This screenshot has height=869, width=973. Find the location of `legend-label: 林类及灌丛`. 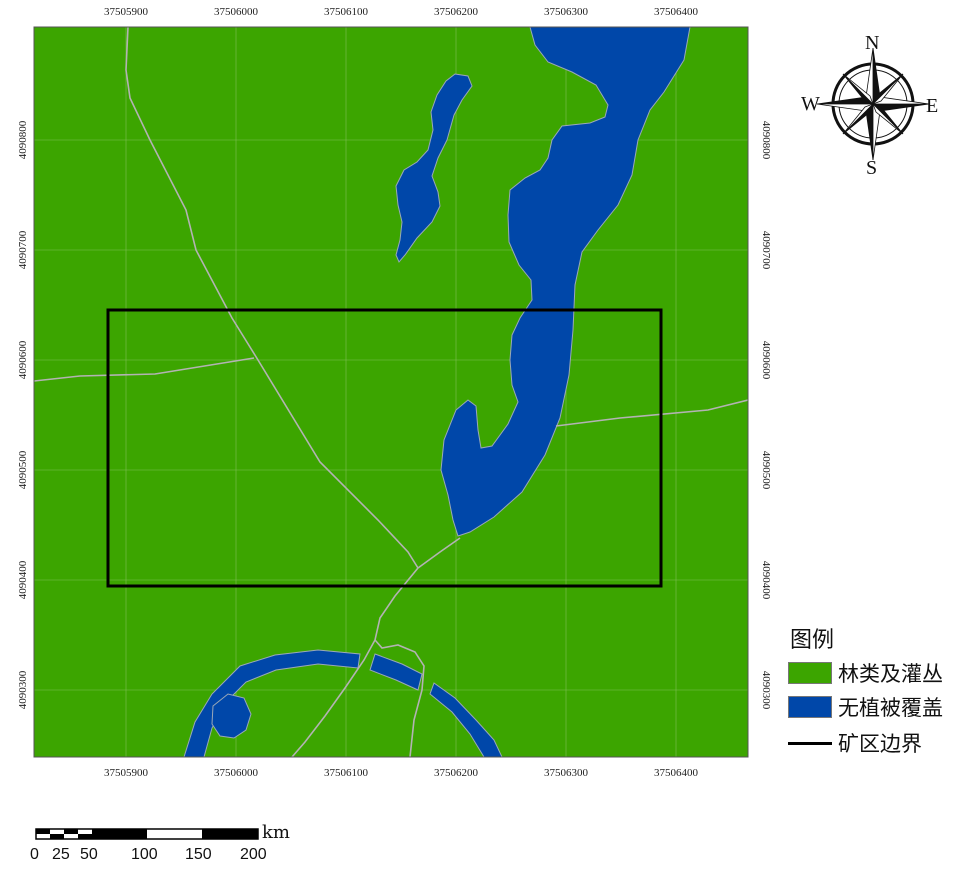

legend-label: 林类及灌丛 is located at coordinates (890, 674).